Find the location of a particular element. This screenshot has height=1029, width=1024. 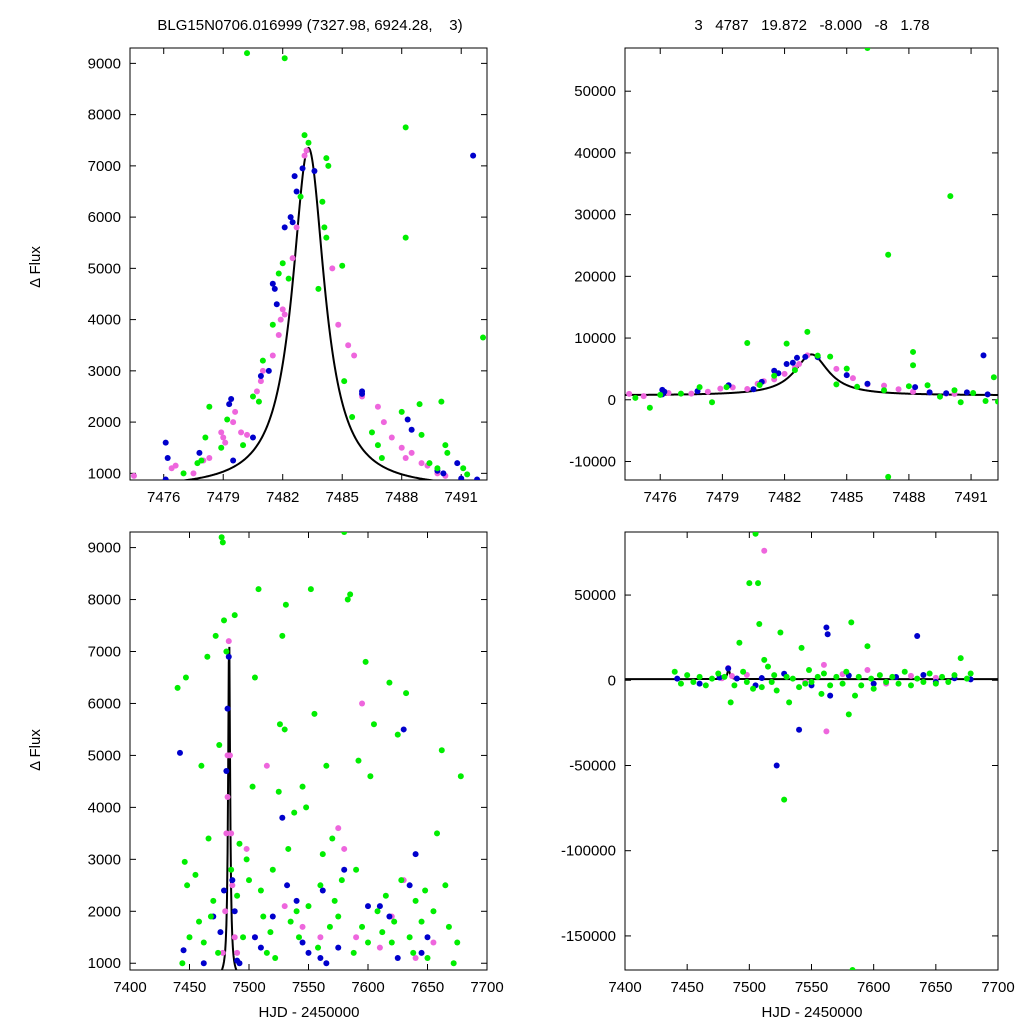

y-tick-label: 50000 is located at coordinates (595, 595).